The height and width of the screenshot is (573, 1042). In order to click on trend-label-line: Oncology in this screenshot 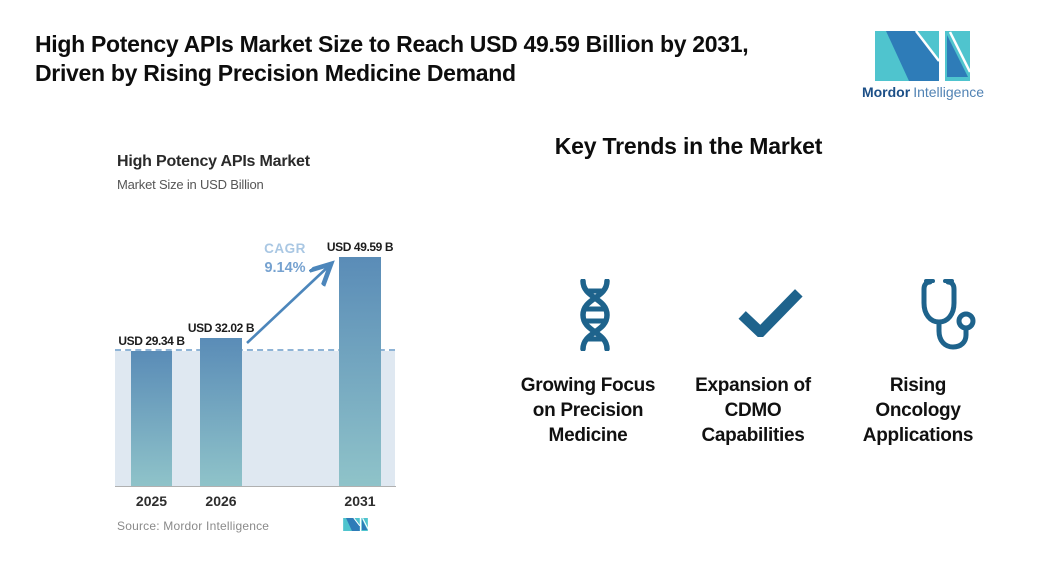, I will do `click(918, 410)`.